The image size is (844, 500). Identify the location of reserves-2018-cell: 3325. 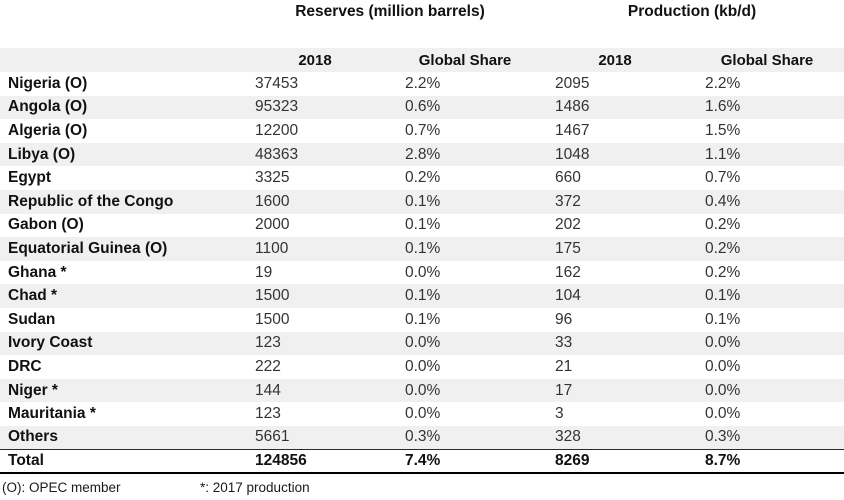
(272, 178).